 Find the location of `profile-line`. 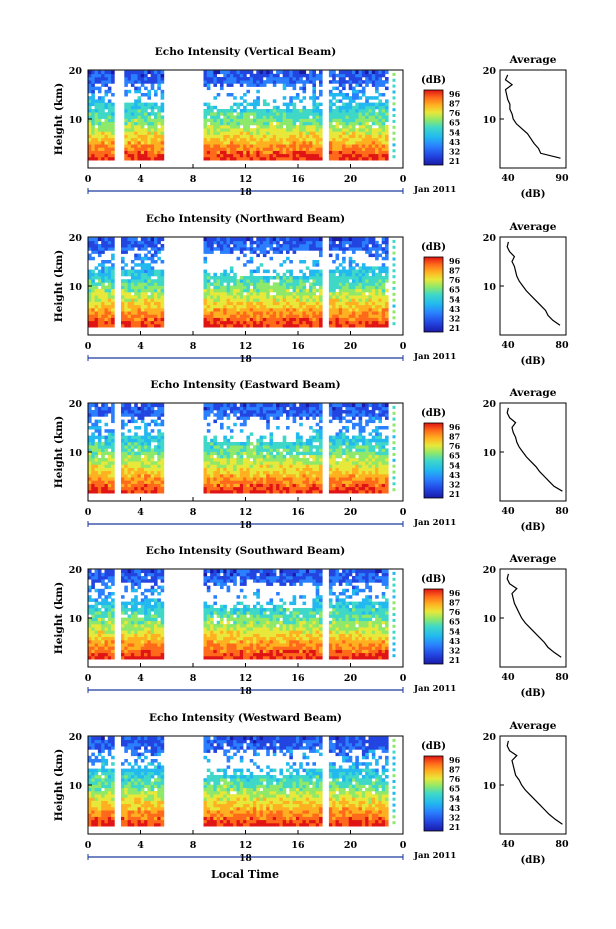

profile-line is located at coordinates (532, 116).